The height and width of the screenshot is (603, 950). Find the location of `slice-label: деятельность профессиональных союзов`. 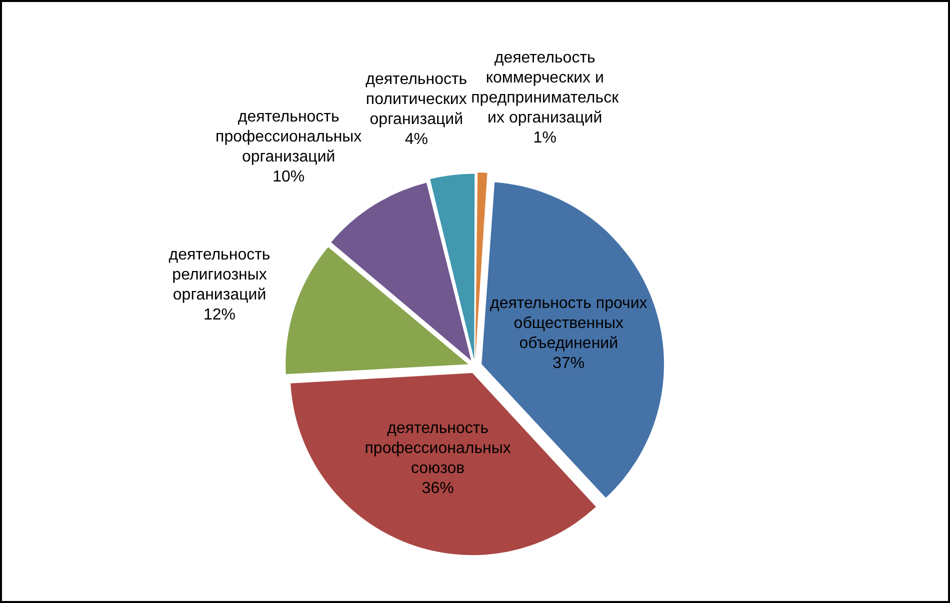

slice-label: деятельность профессиональных союзов is located at coordinates (437, 448).